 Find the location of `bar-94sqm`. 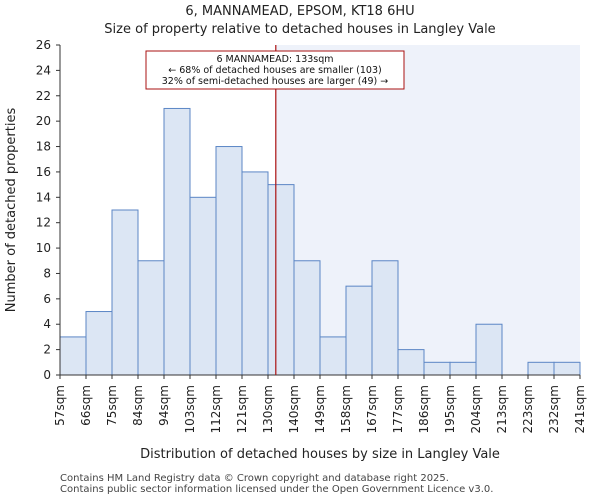

bar-94sqm is located at coordinates (177, 241).